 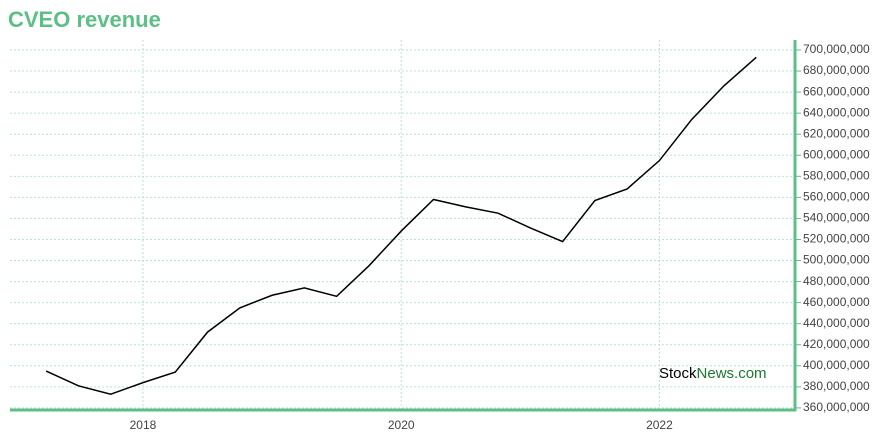 What do you see at coordinates (836, 260) in the screenshot?
I see `y-tick-label: 500,000,000` at bounding box center [836, 260].